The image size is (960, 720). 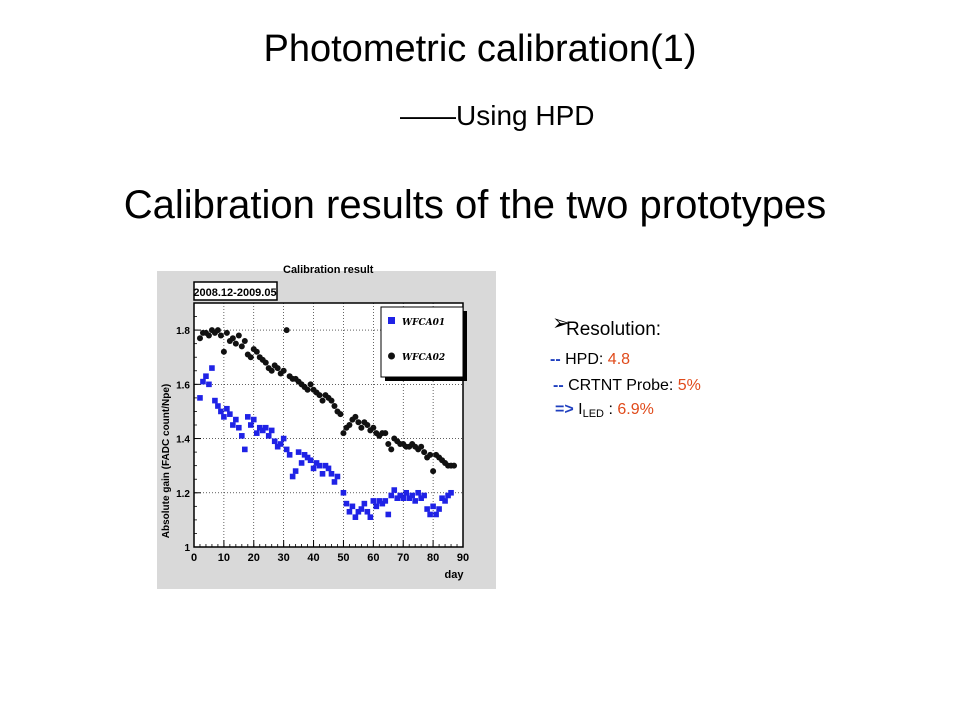 I want to click on legend-label-wfca02: WFCA02, so click(x=423, y=358).